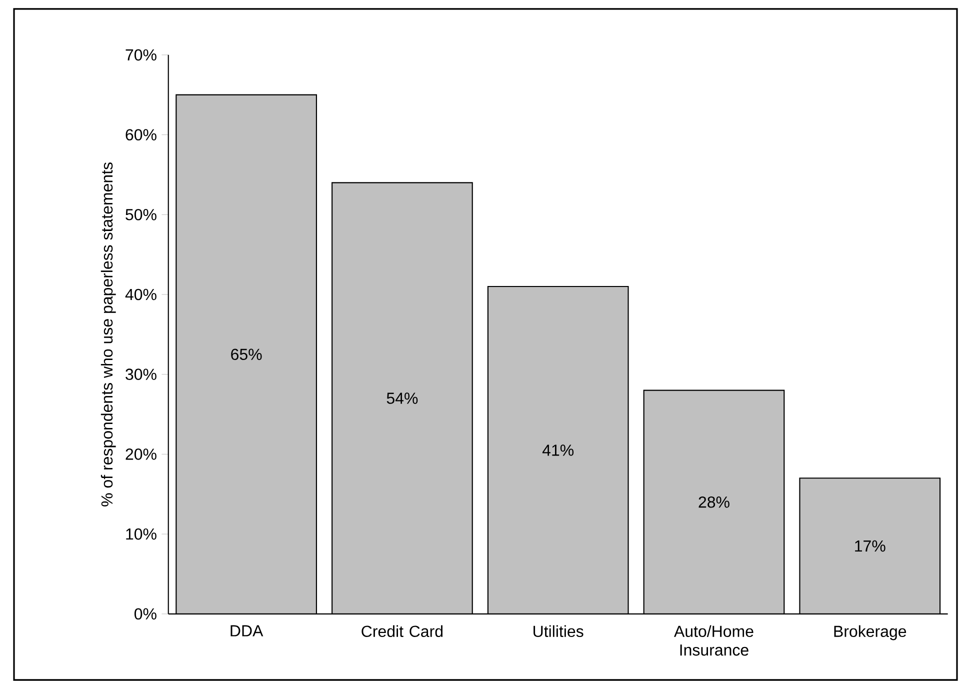 The image size is (960, 681). I want to click on data-label: 54%, so click(402, 398).